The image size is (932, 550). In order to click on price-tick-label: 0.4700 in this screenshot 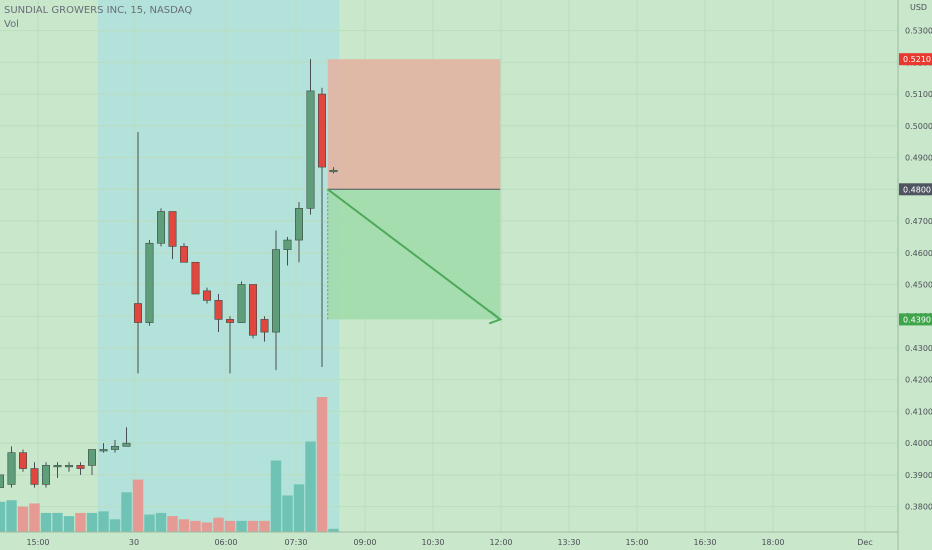, I will do `click(918, 221)`.